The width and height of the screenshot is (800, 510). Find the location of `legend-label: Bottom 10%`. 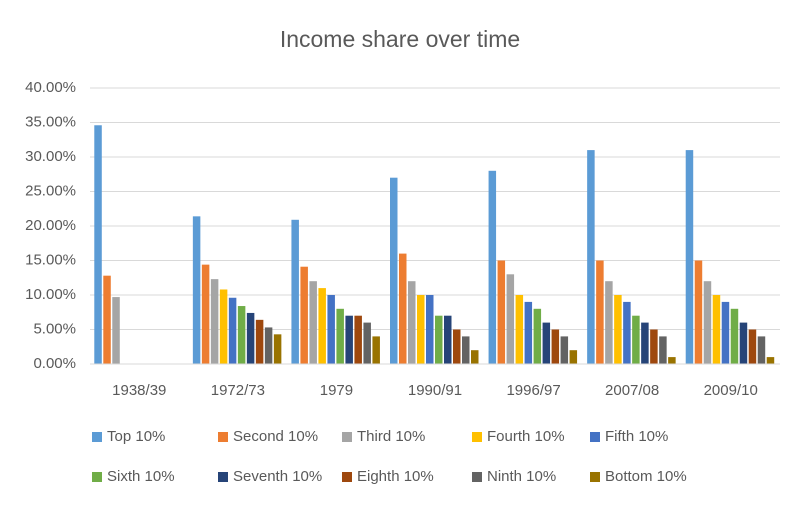

legend-label: Bottom 10% is located at coordinates (646, 476).